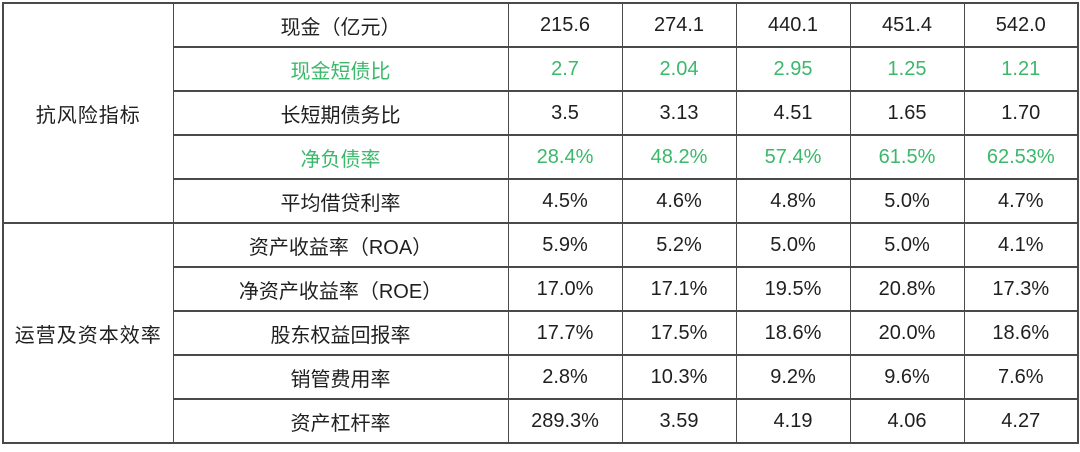 This screenshot has width=1080, height=452. Describe the element at coordinates (907, 377) in the screenshot. I see `value-cell: 9.6%` at that location.